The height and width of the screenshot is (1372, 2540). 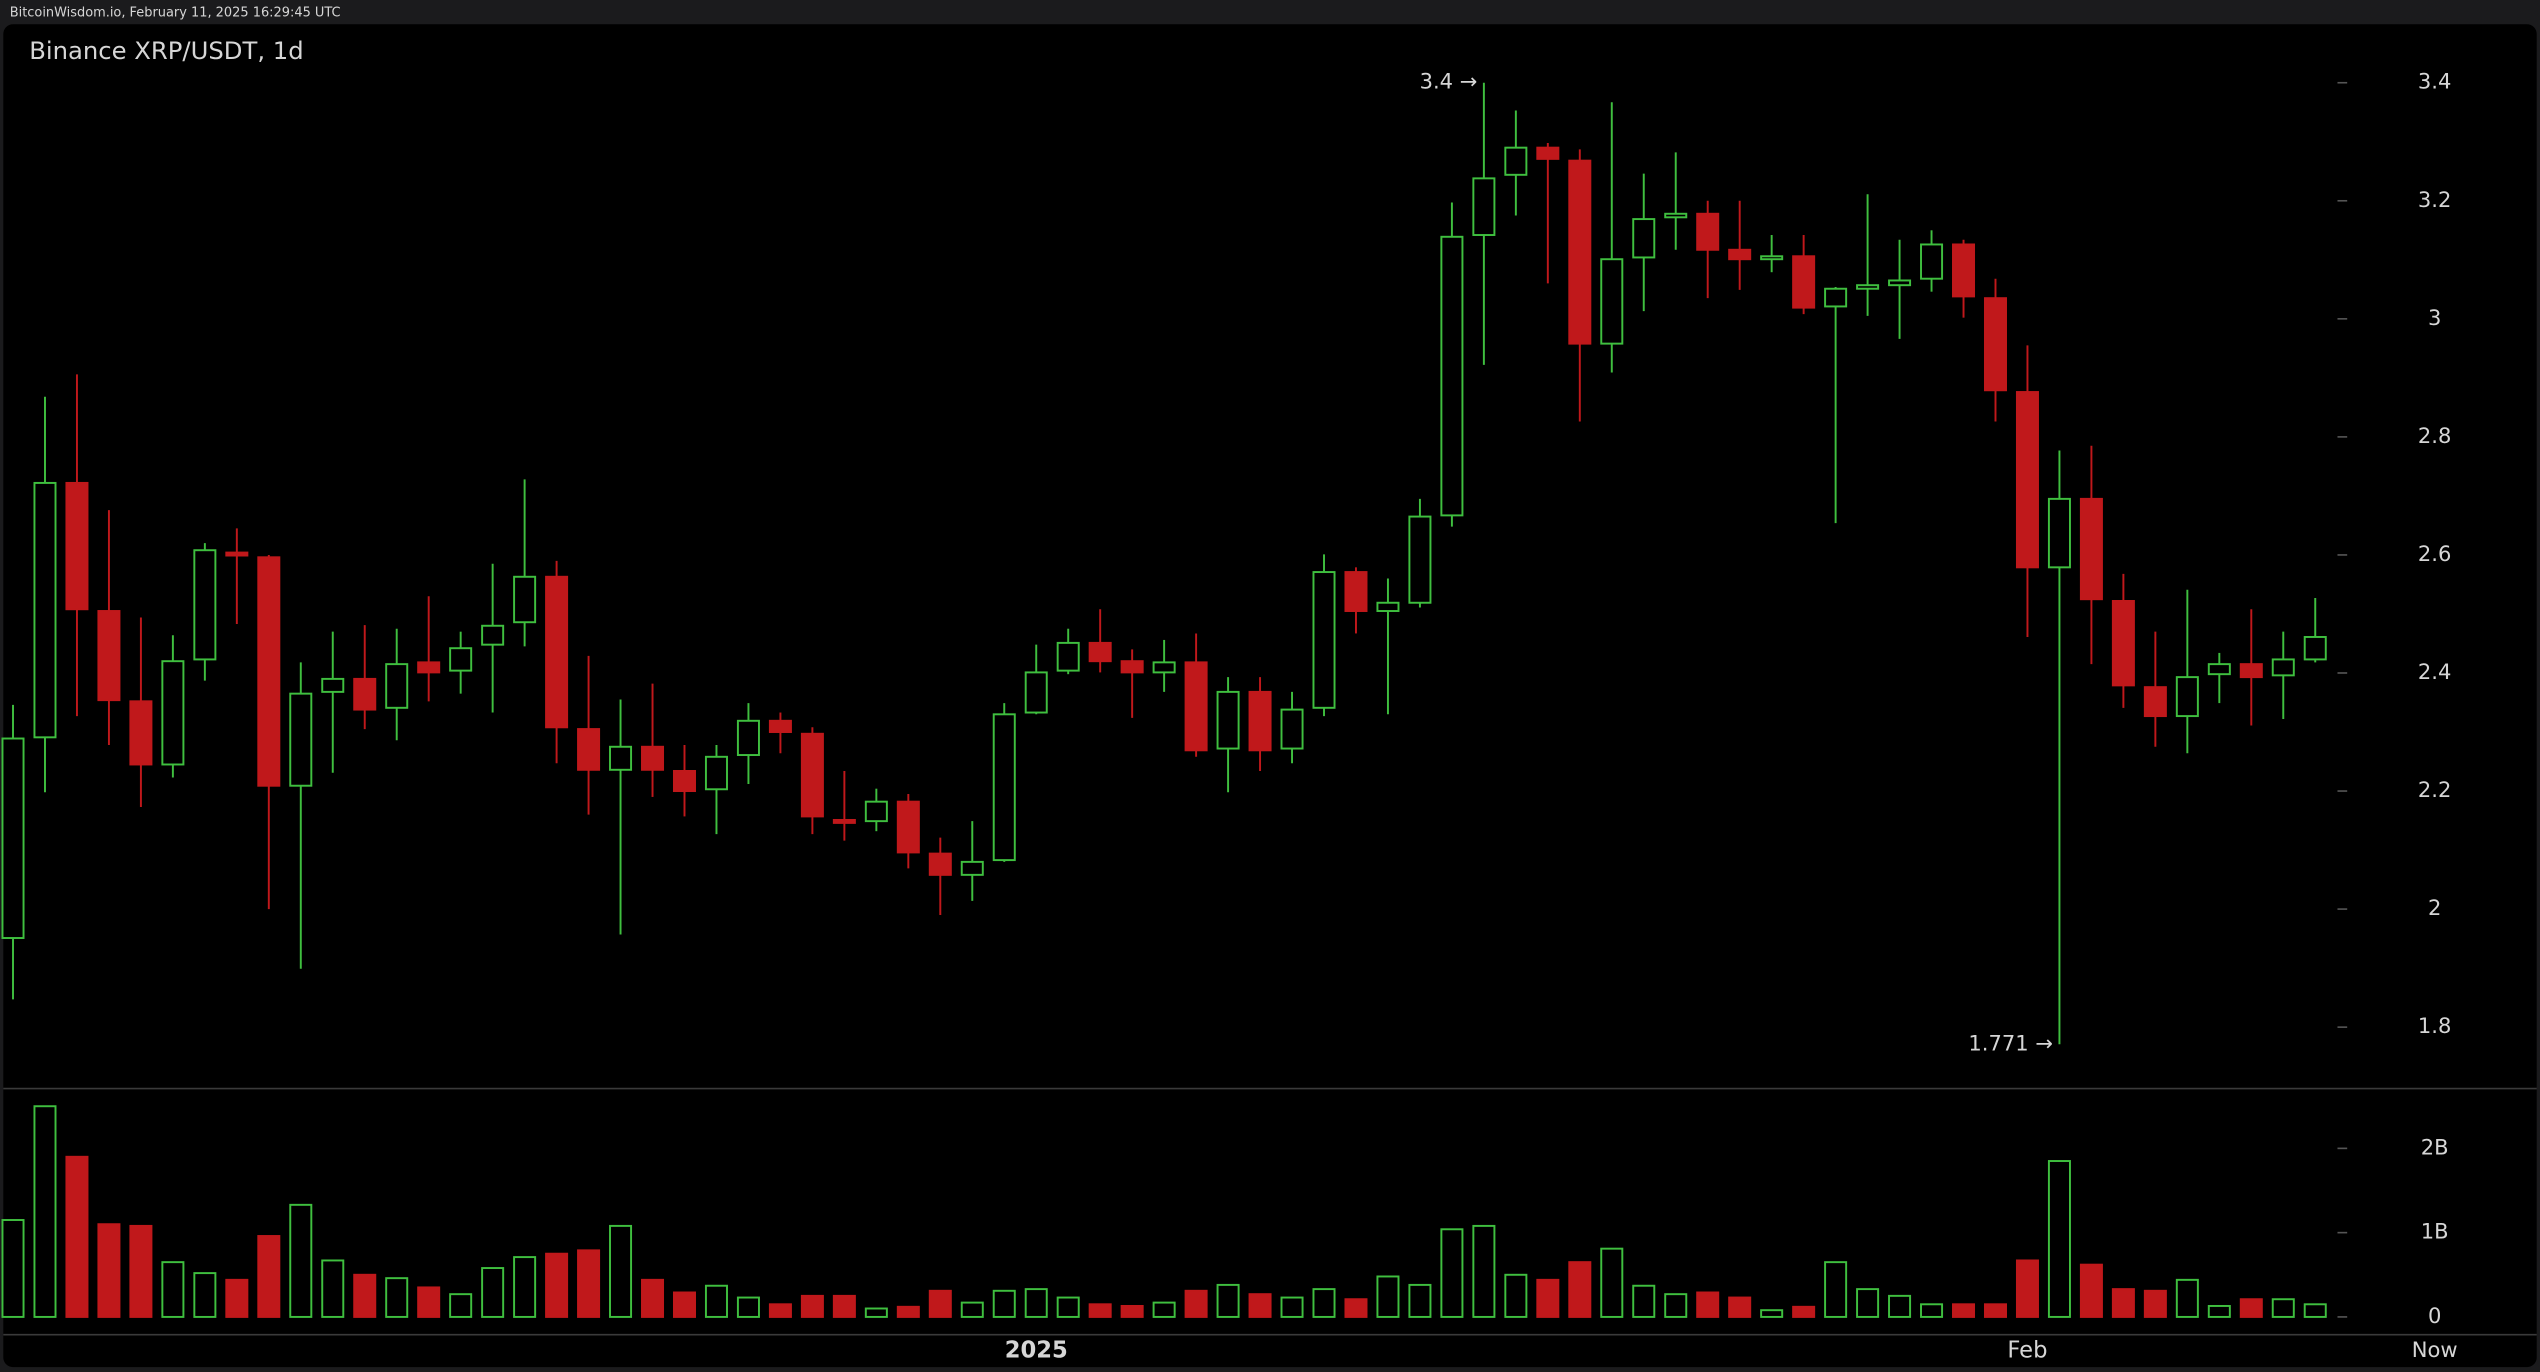 What do you see at coordinates (2434, 199) in the screenshot?
I see `y-tick-label: 3.2` at bounding box center [2434, 199].